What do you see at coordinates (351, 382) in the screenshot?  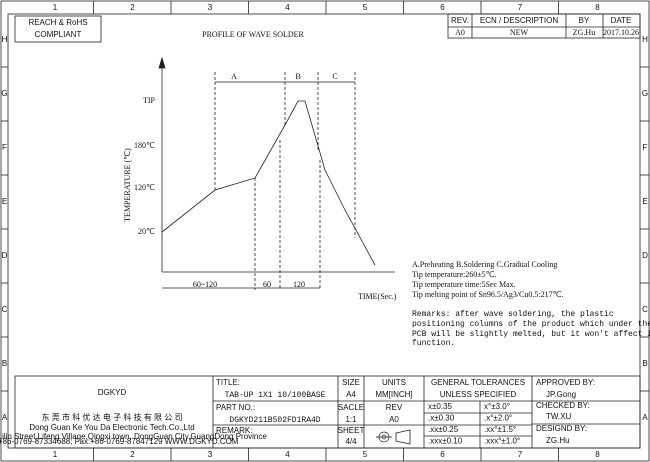 I see `label: SIZE` at bounding box center [351, 382].